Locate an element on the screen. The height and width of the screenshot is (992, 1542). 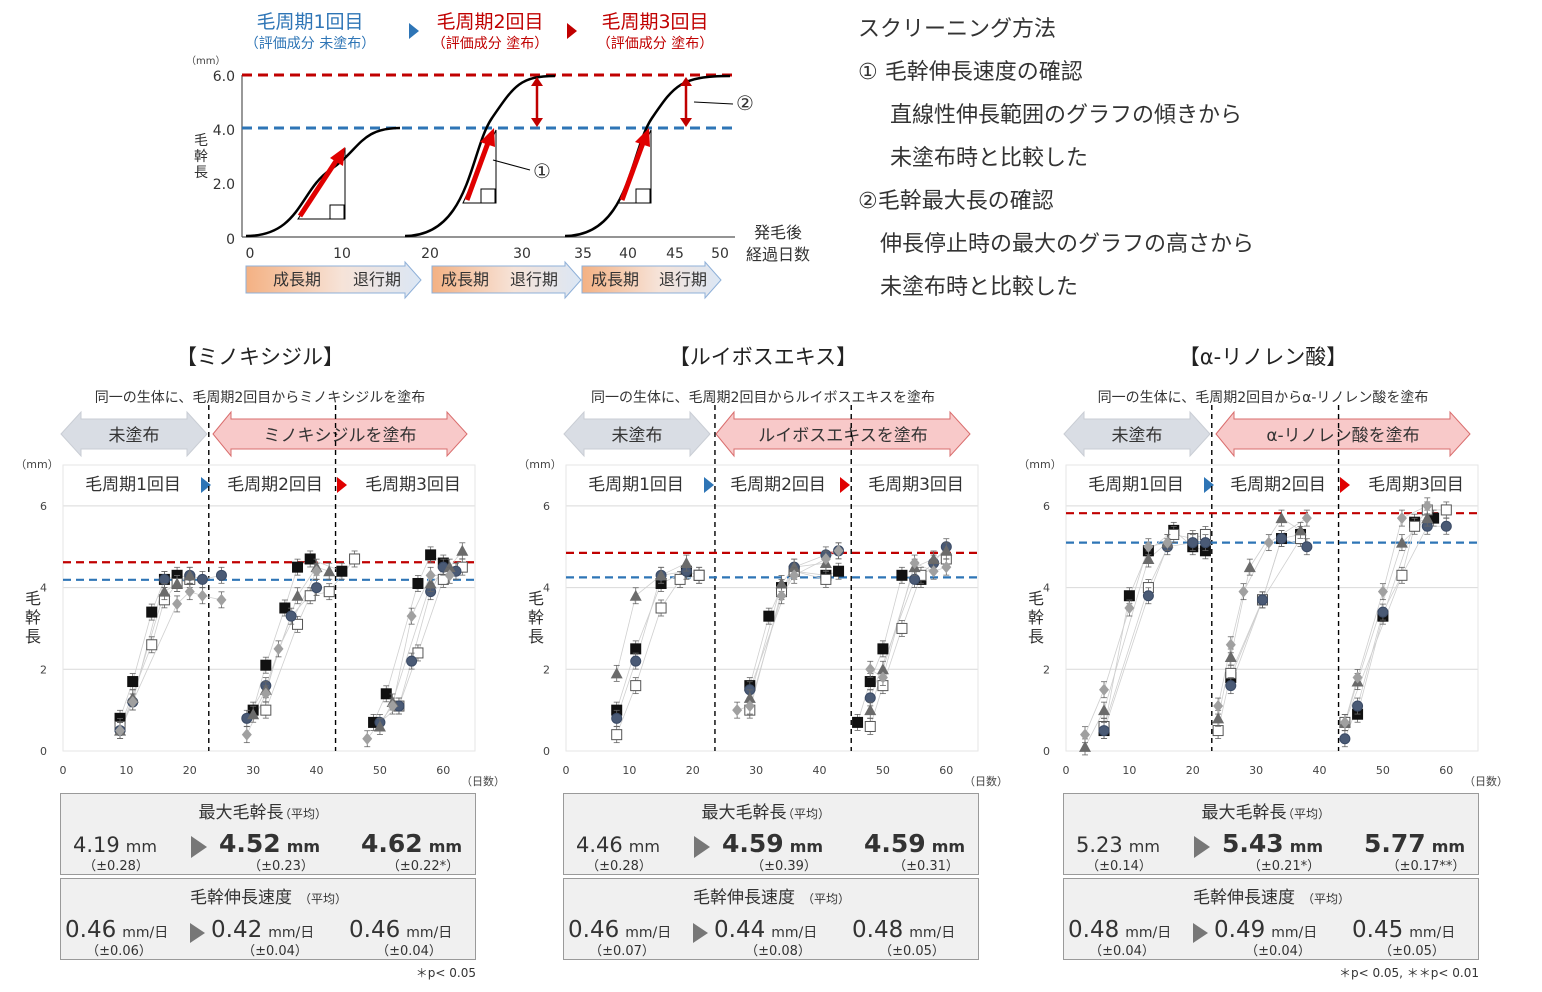
method-line: ②毛幹最大長の確認 is located at coordinates (956, 201).